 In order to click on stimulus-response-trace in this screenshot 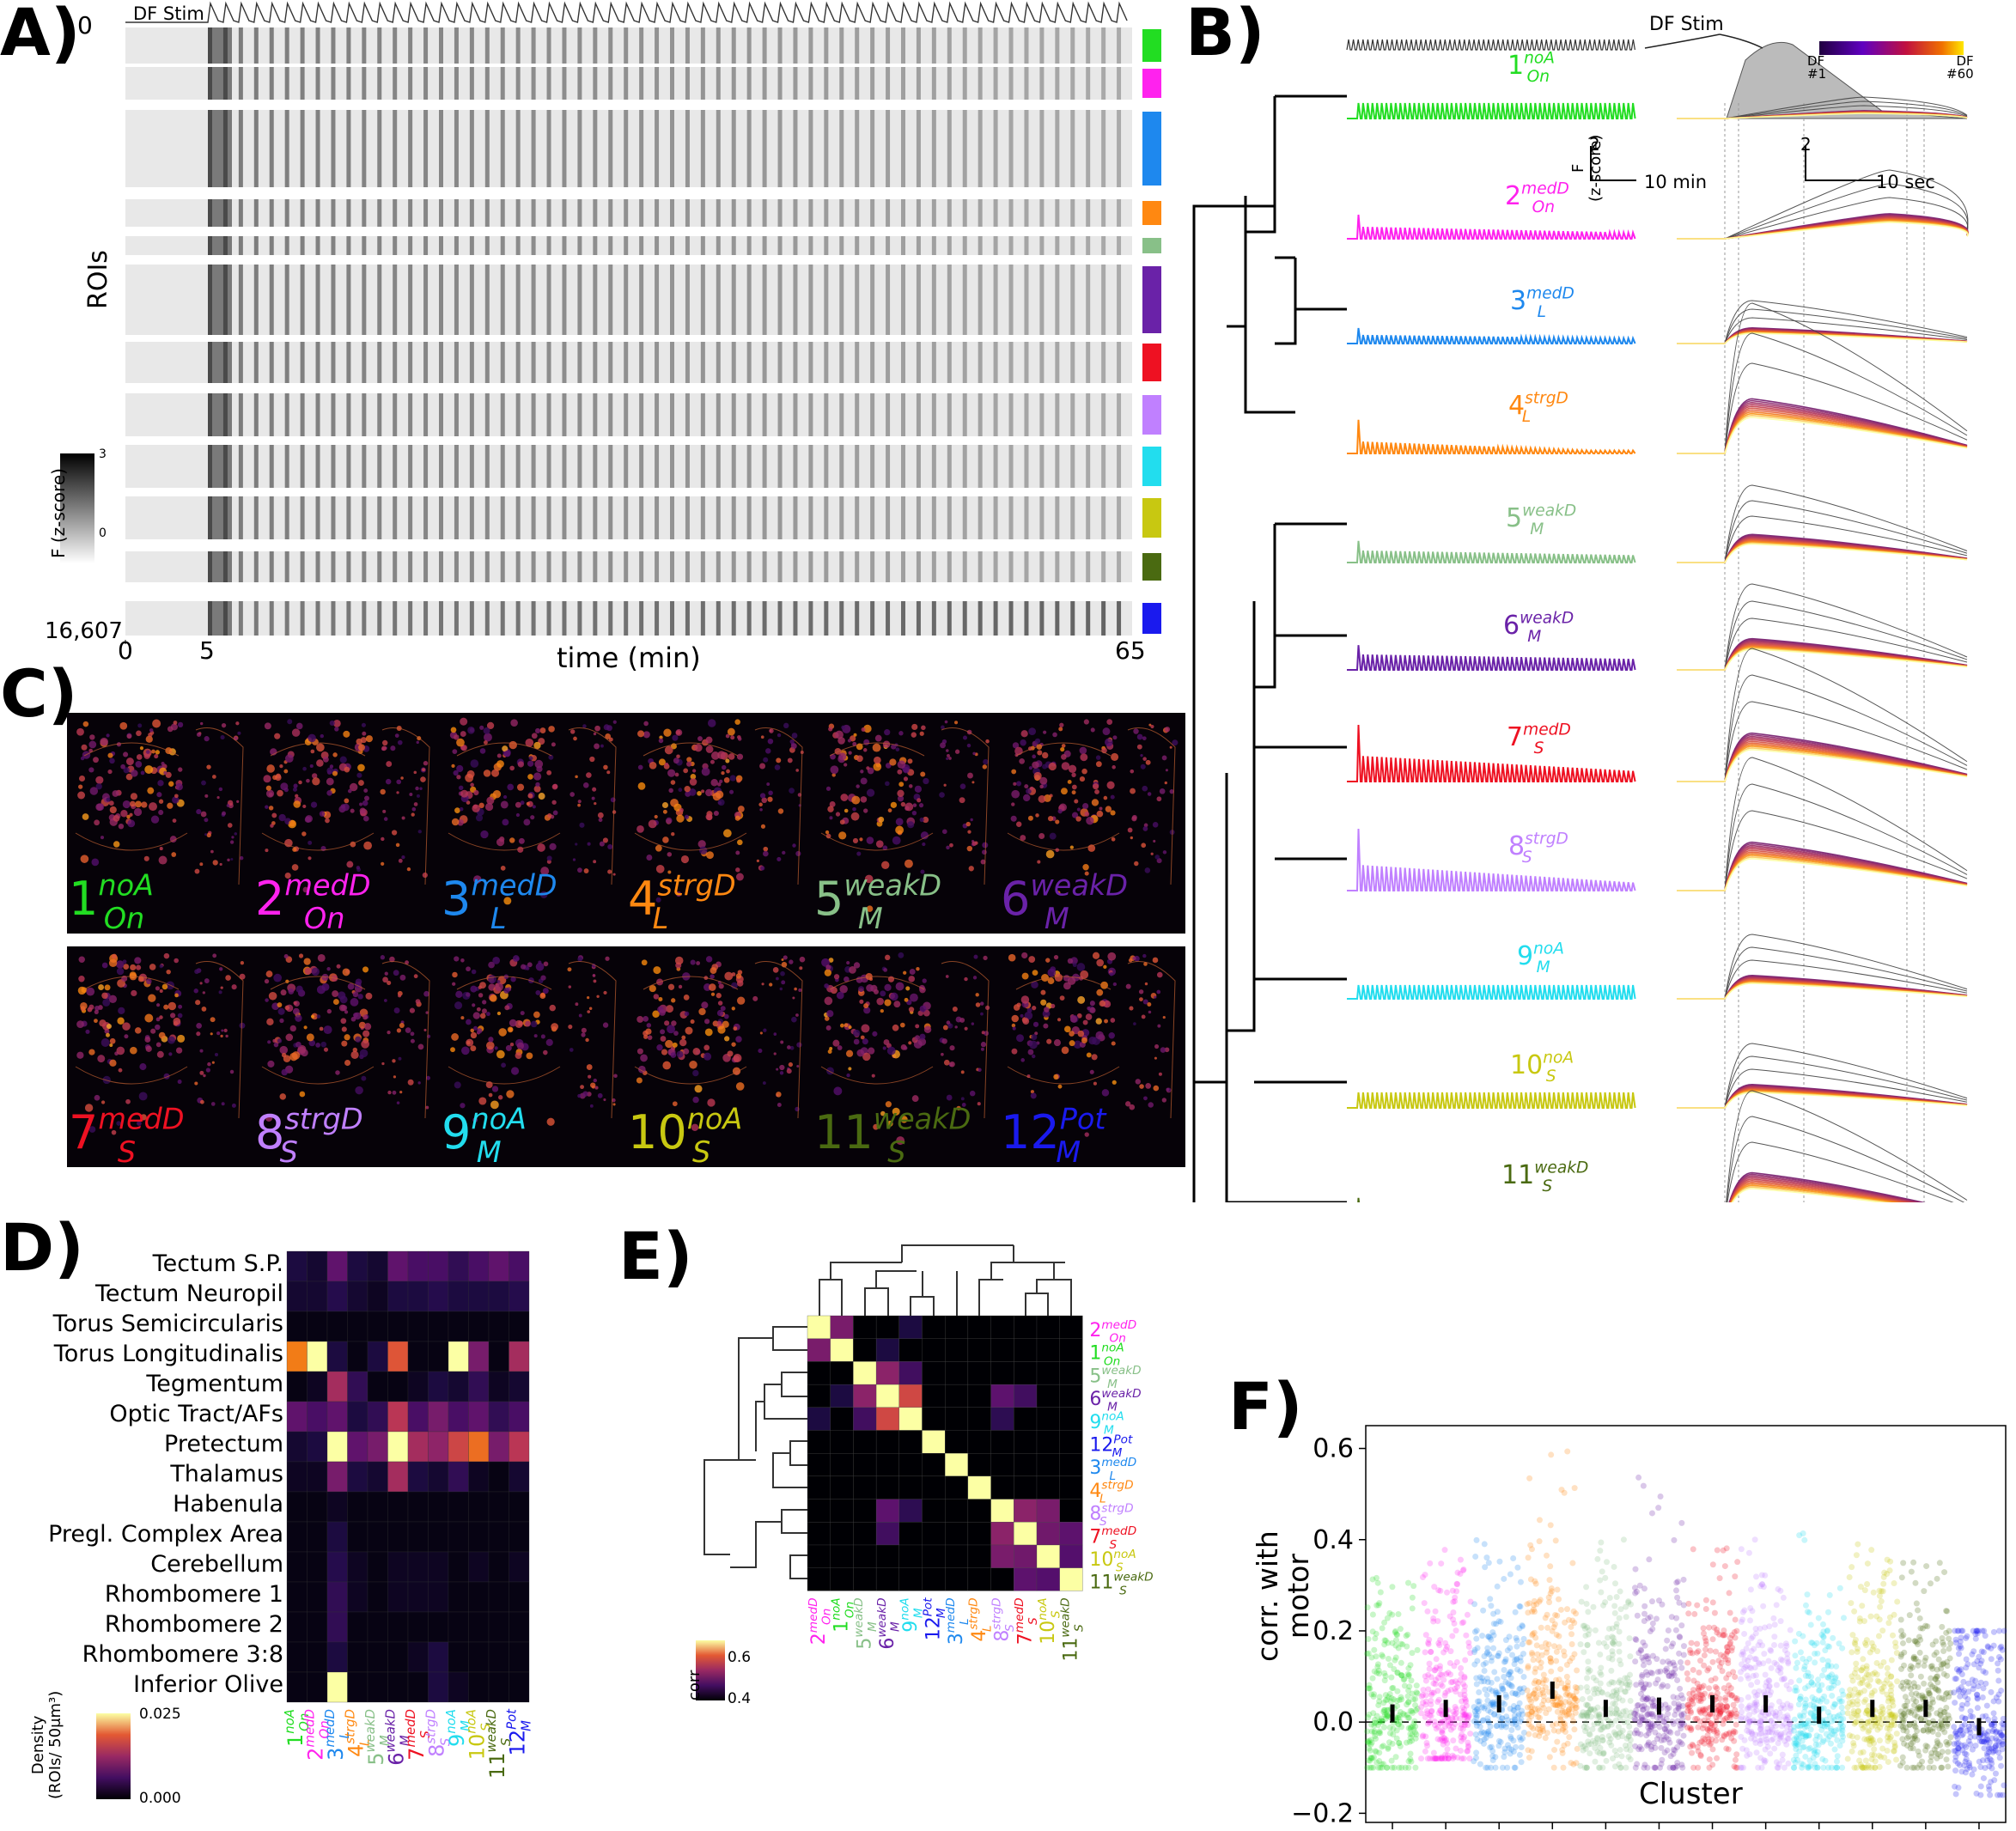, I will do `click(1823, 979)`.